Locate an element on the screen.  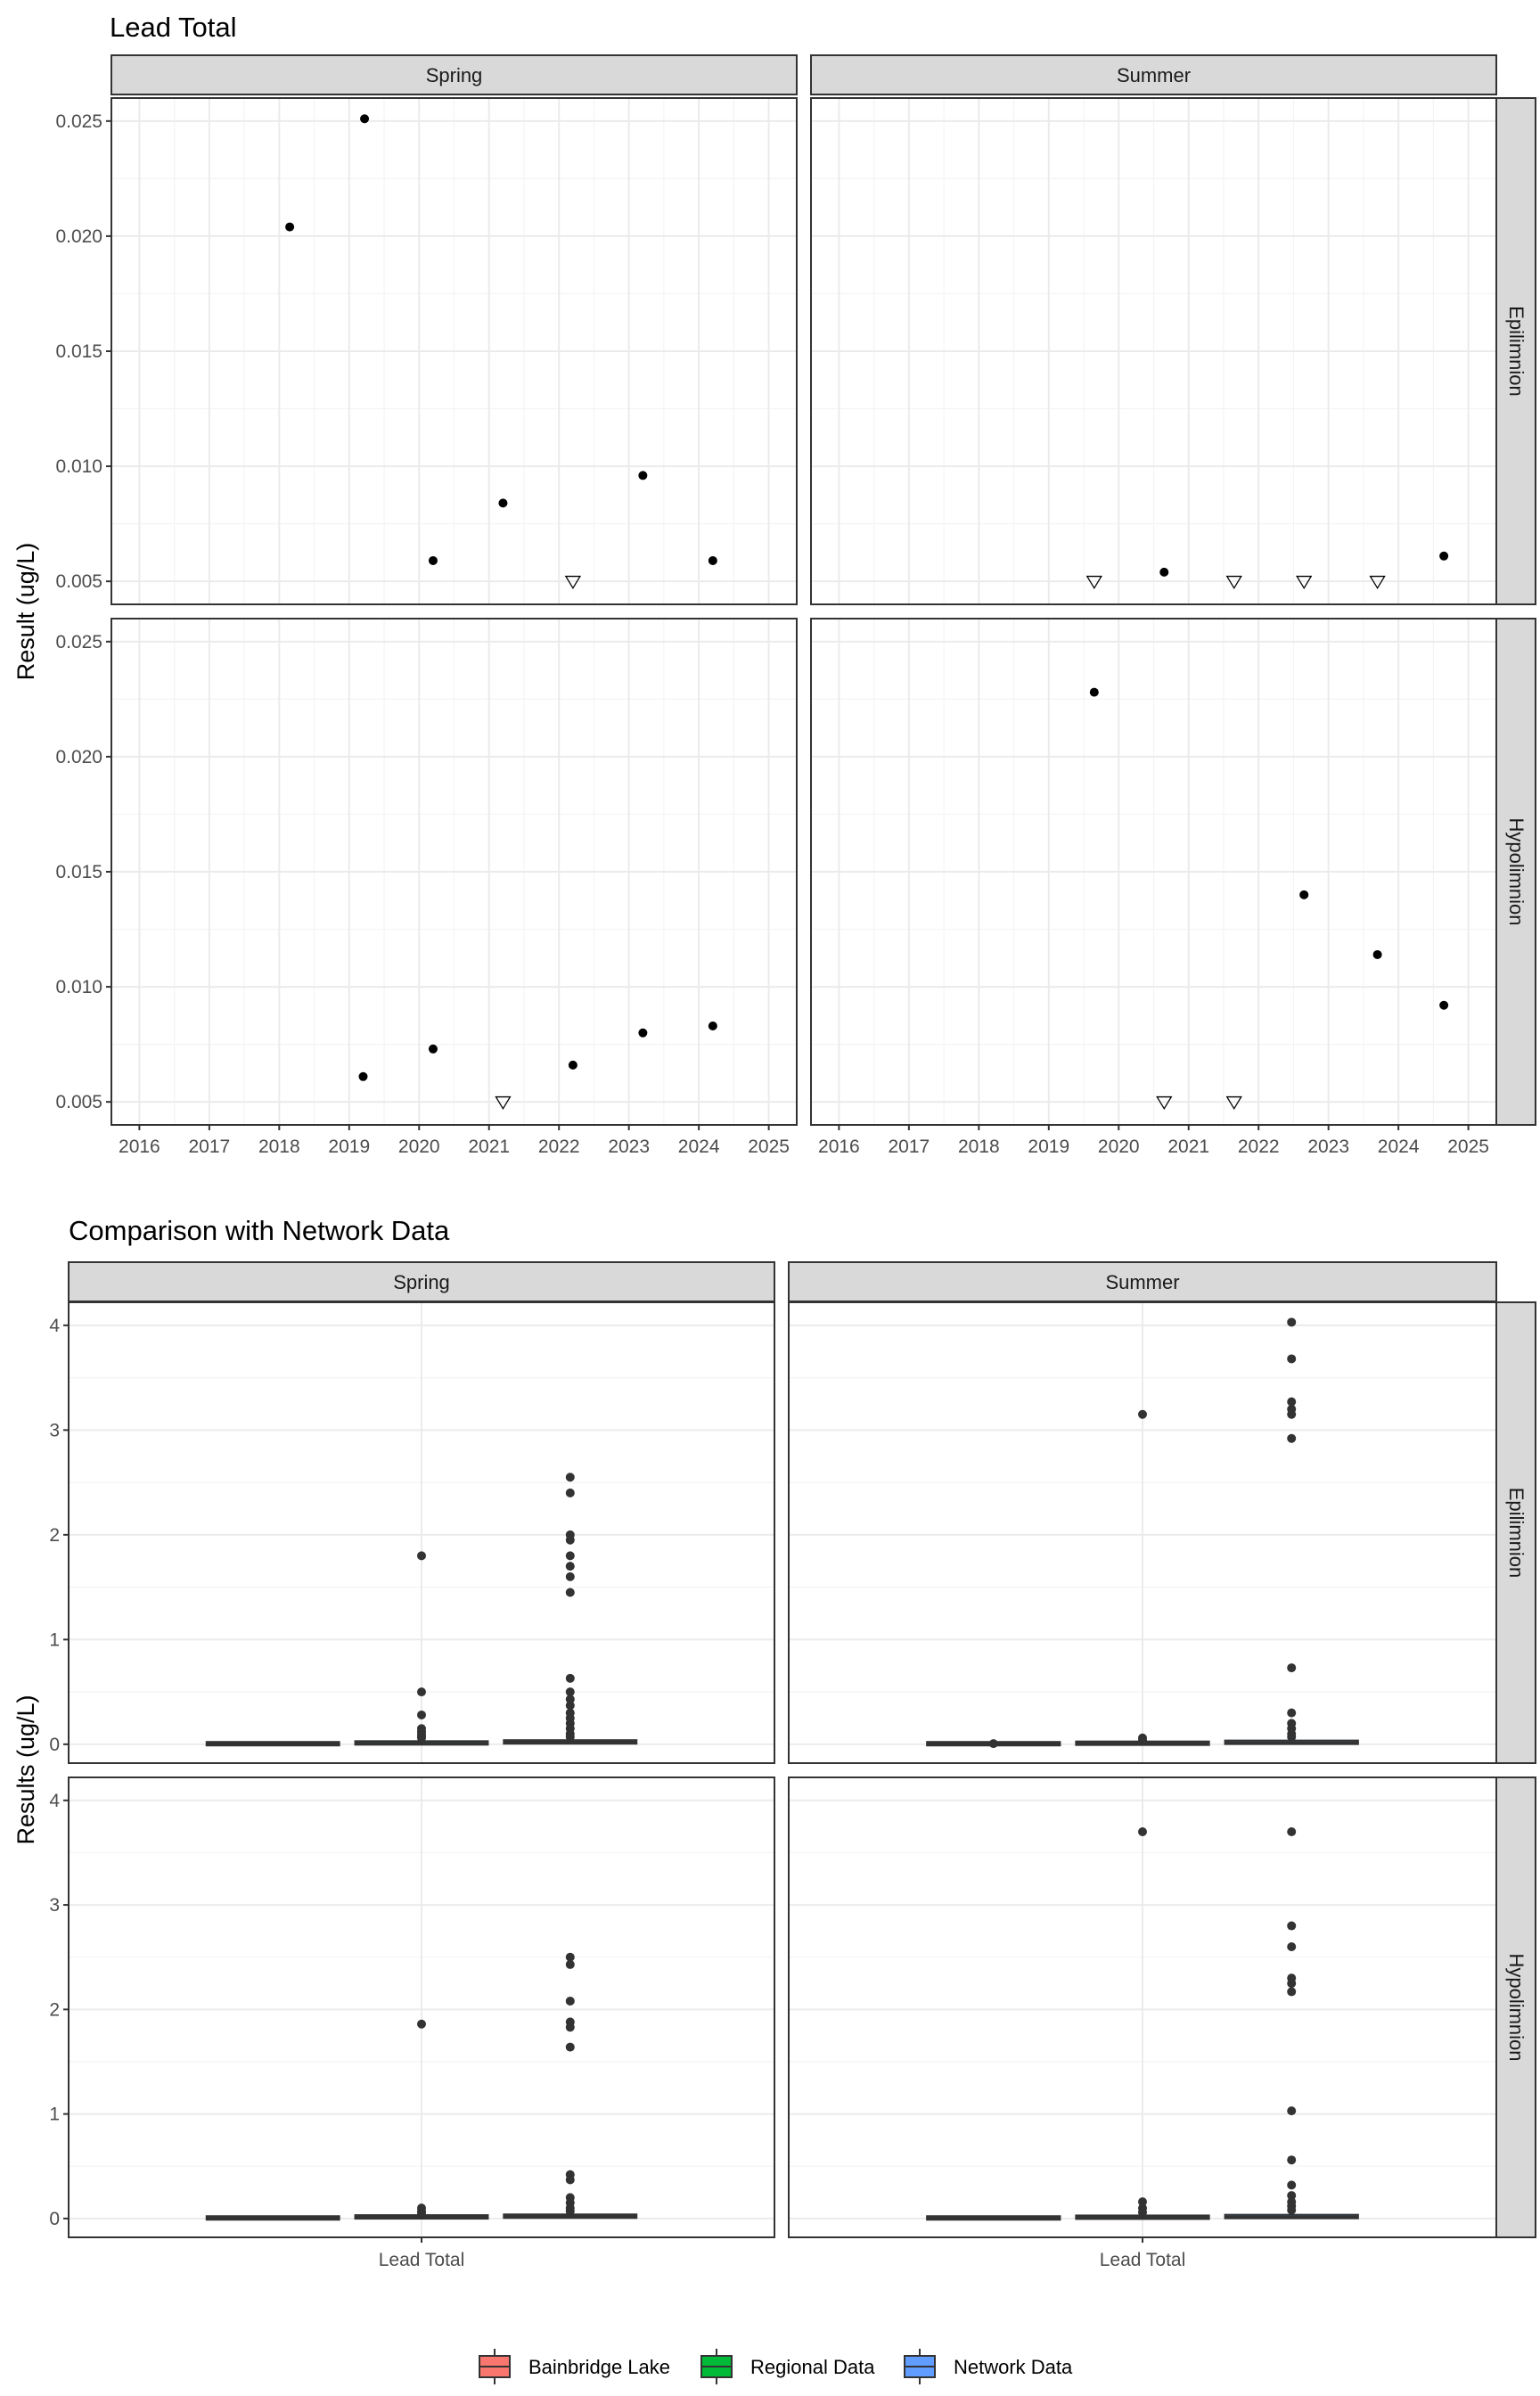
x-tick-label: 2018 is located at coordinates (979, 1146).